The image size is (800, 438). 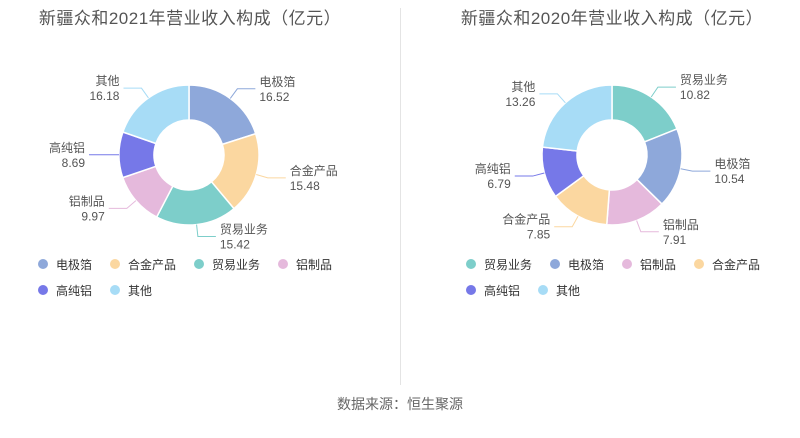 I want to click on slice-label-value-合金产品: 15.48, so click(x=305, y=186).